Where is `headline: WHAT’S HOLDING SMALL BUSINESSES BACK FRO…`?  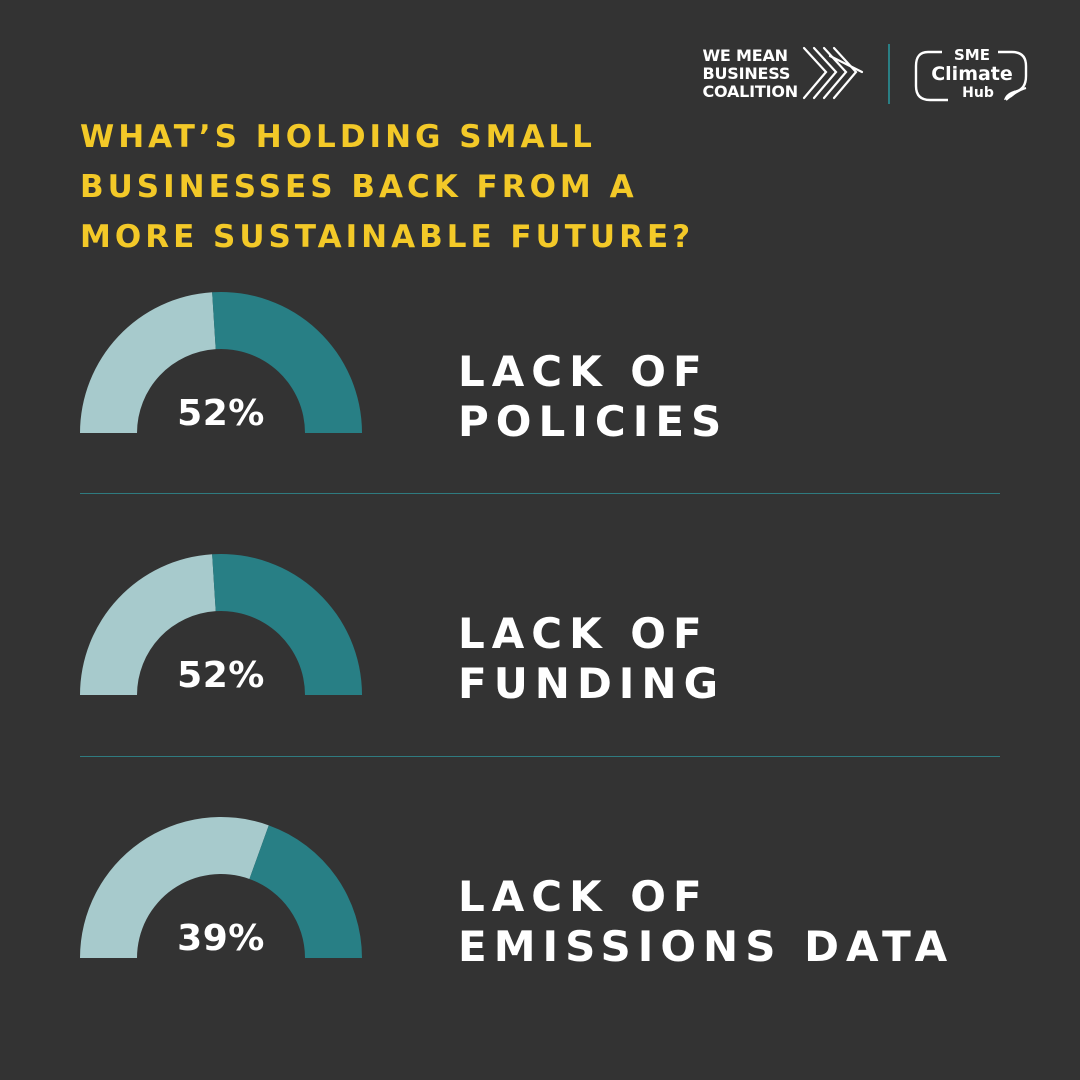
headline: WHAT’S HOLDING SMALL BUSINESSES BACK FRO… is located at coordinates (430, 187).